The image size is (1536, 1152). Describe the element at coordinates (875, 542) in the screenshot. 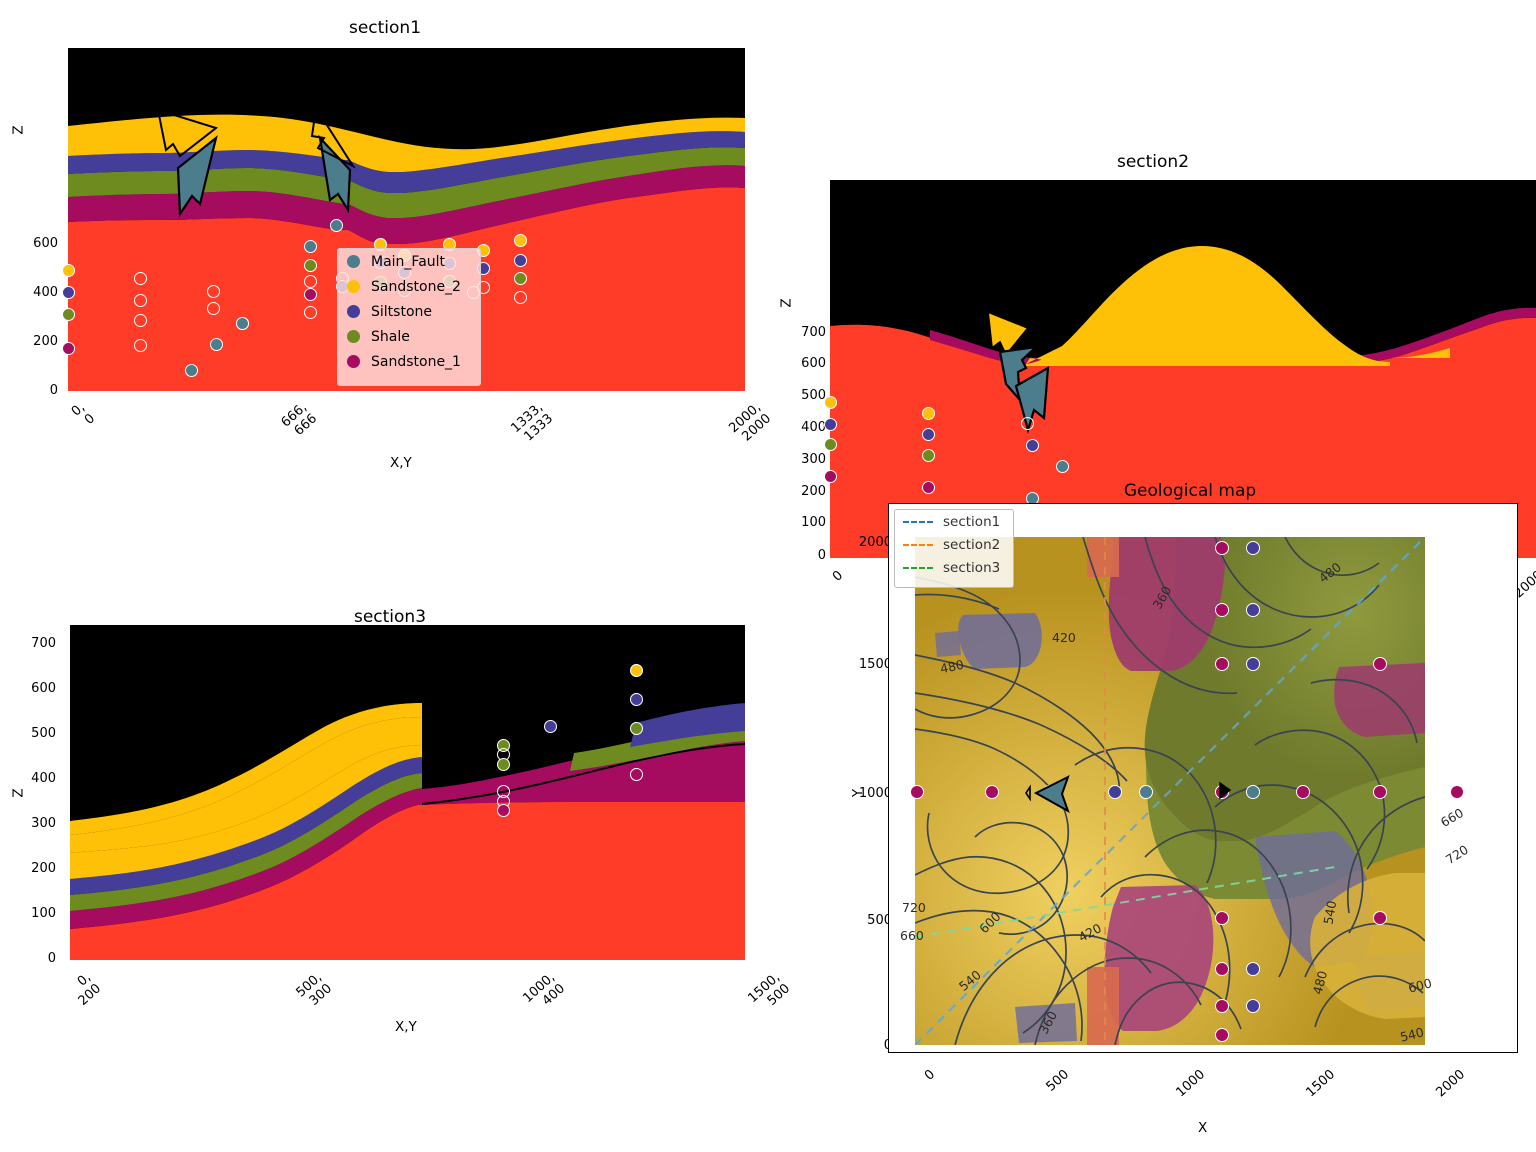

I see `map-ytick-2000: 2000` at that location.